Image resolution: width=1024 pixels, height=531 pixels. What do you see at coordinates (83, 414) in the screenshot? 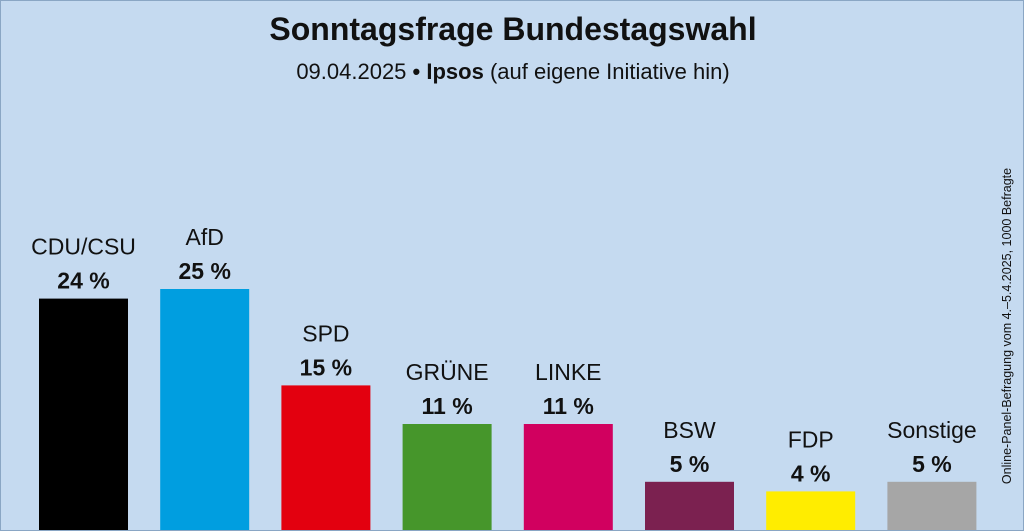
I see `bar-cdu-csu` at bounding box center [83, 414].